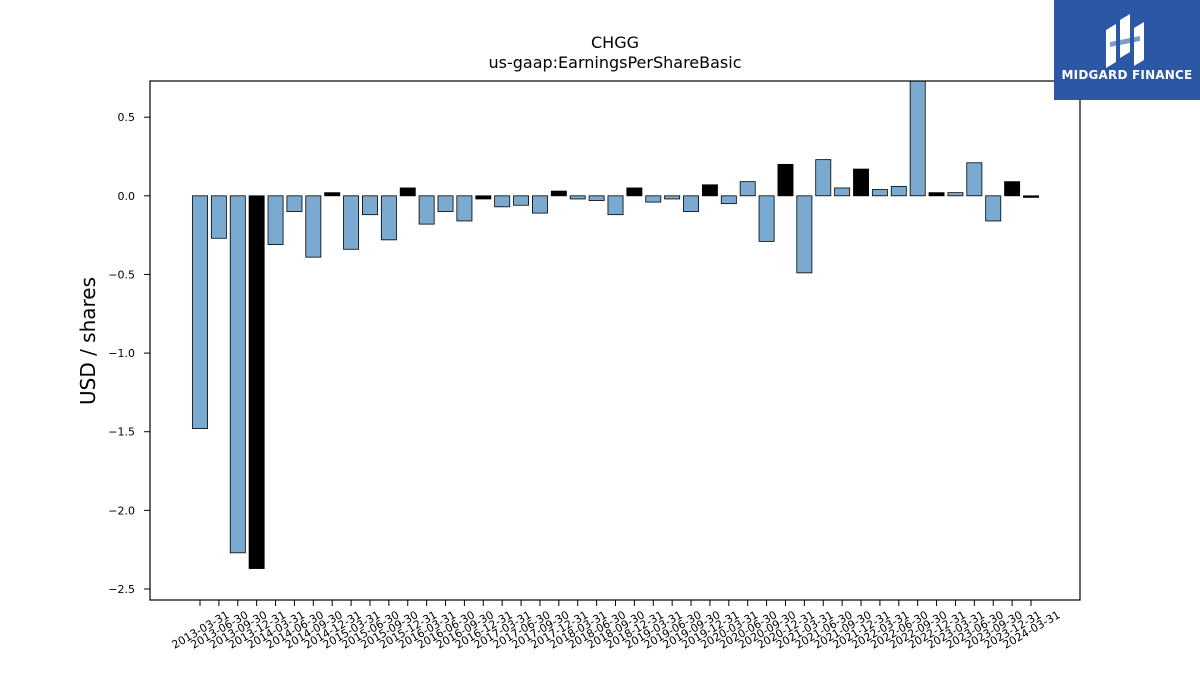 The width and height of the screenshot is (1200, 675). I want to click on y-tick-label: −0.5, so click(121, 274).